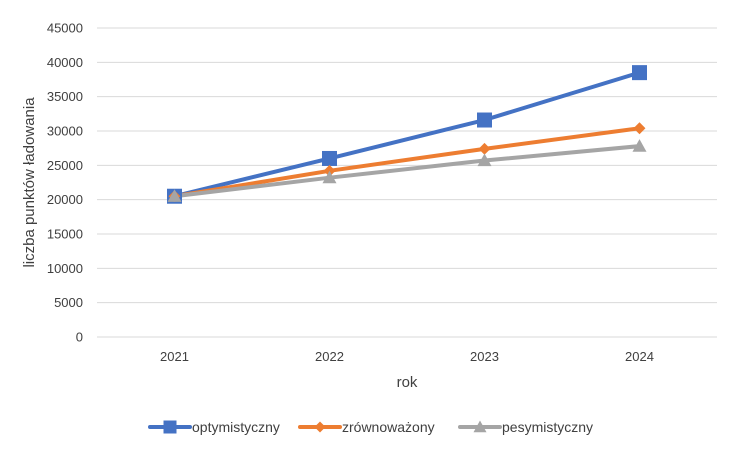 The height and width of the screenshot is (457, 732). What do you see at coordinates (407, 356) in the screenshot?
I see `x-axis-ticks: 2021 2022 2023 2024` at bounding box center [407, 356].